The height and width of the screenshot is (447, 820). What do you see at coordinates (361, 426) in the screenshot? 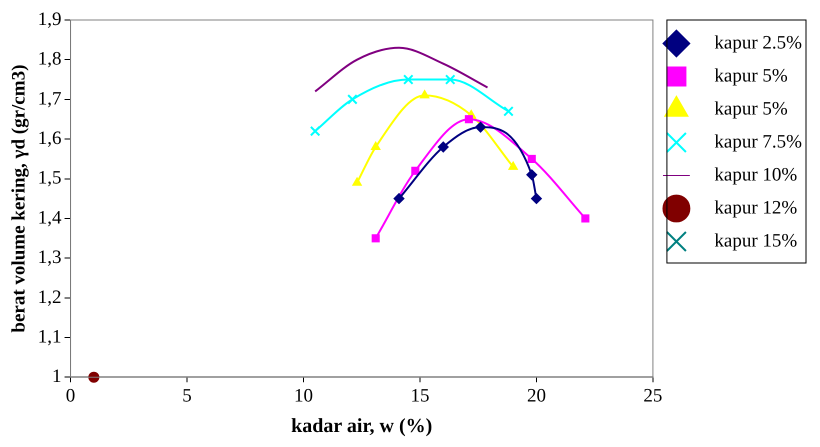
I see `x-axis-title: kadar air, w (%)` at bounding box center [361, 426].